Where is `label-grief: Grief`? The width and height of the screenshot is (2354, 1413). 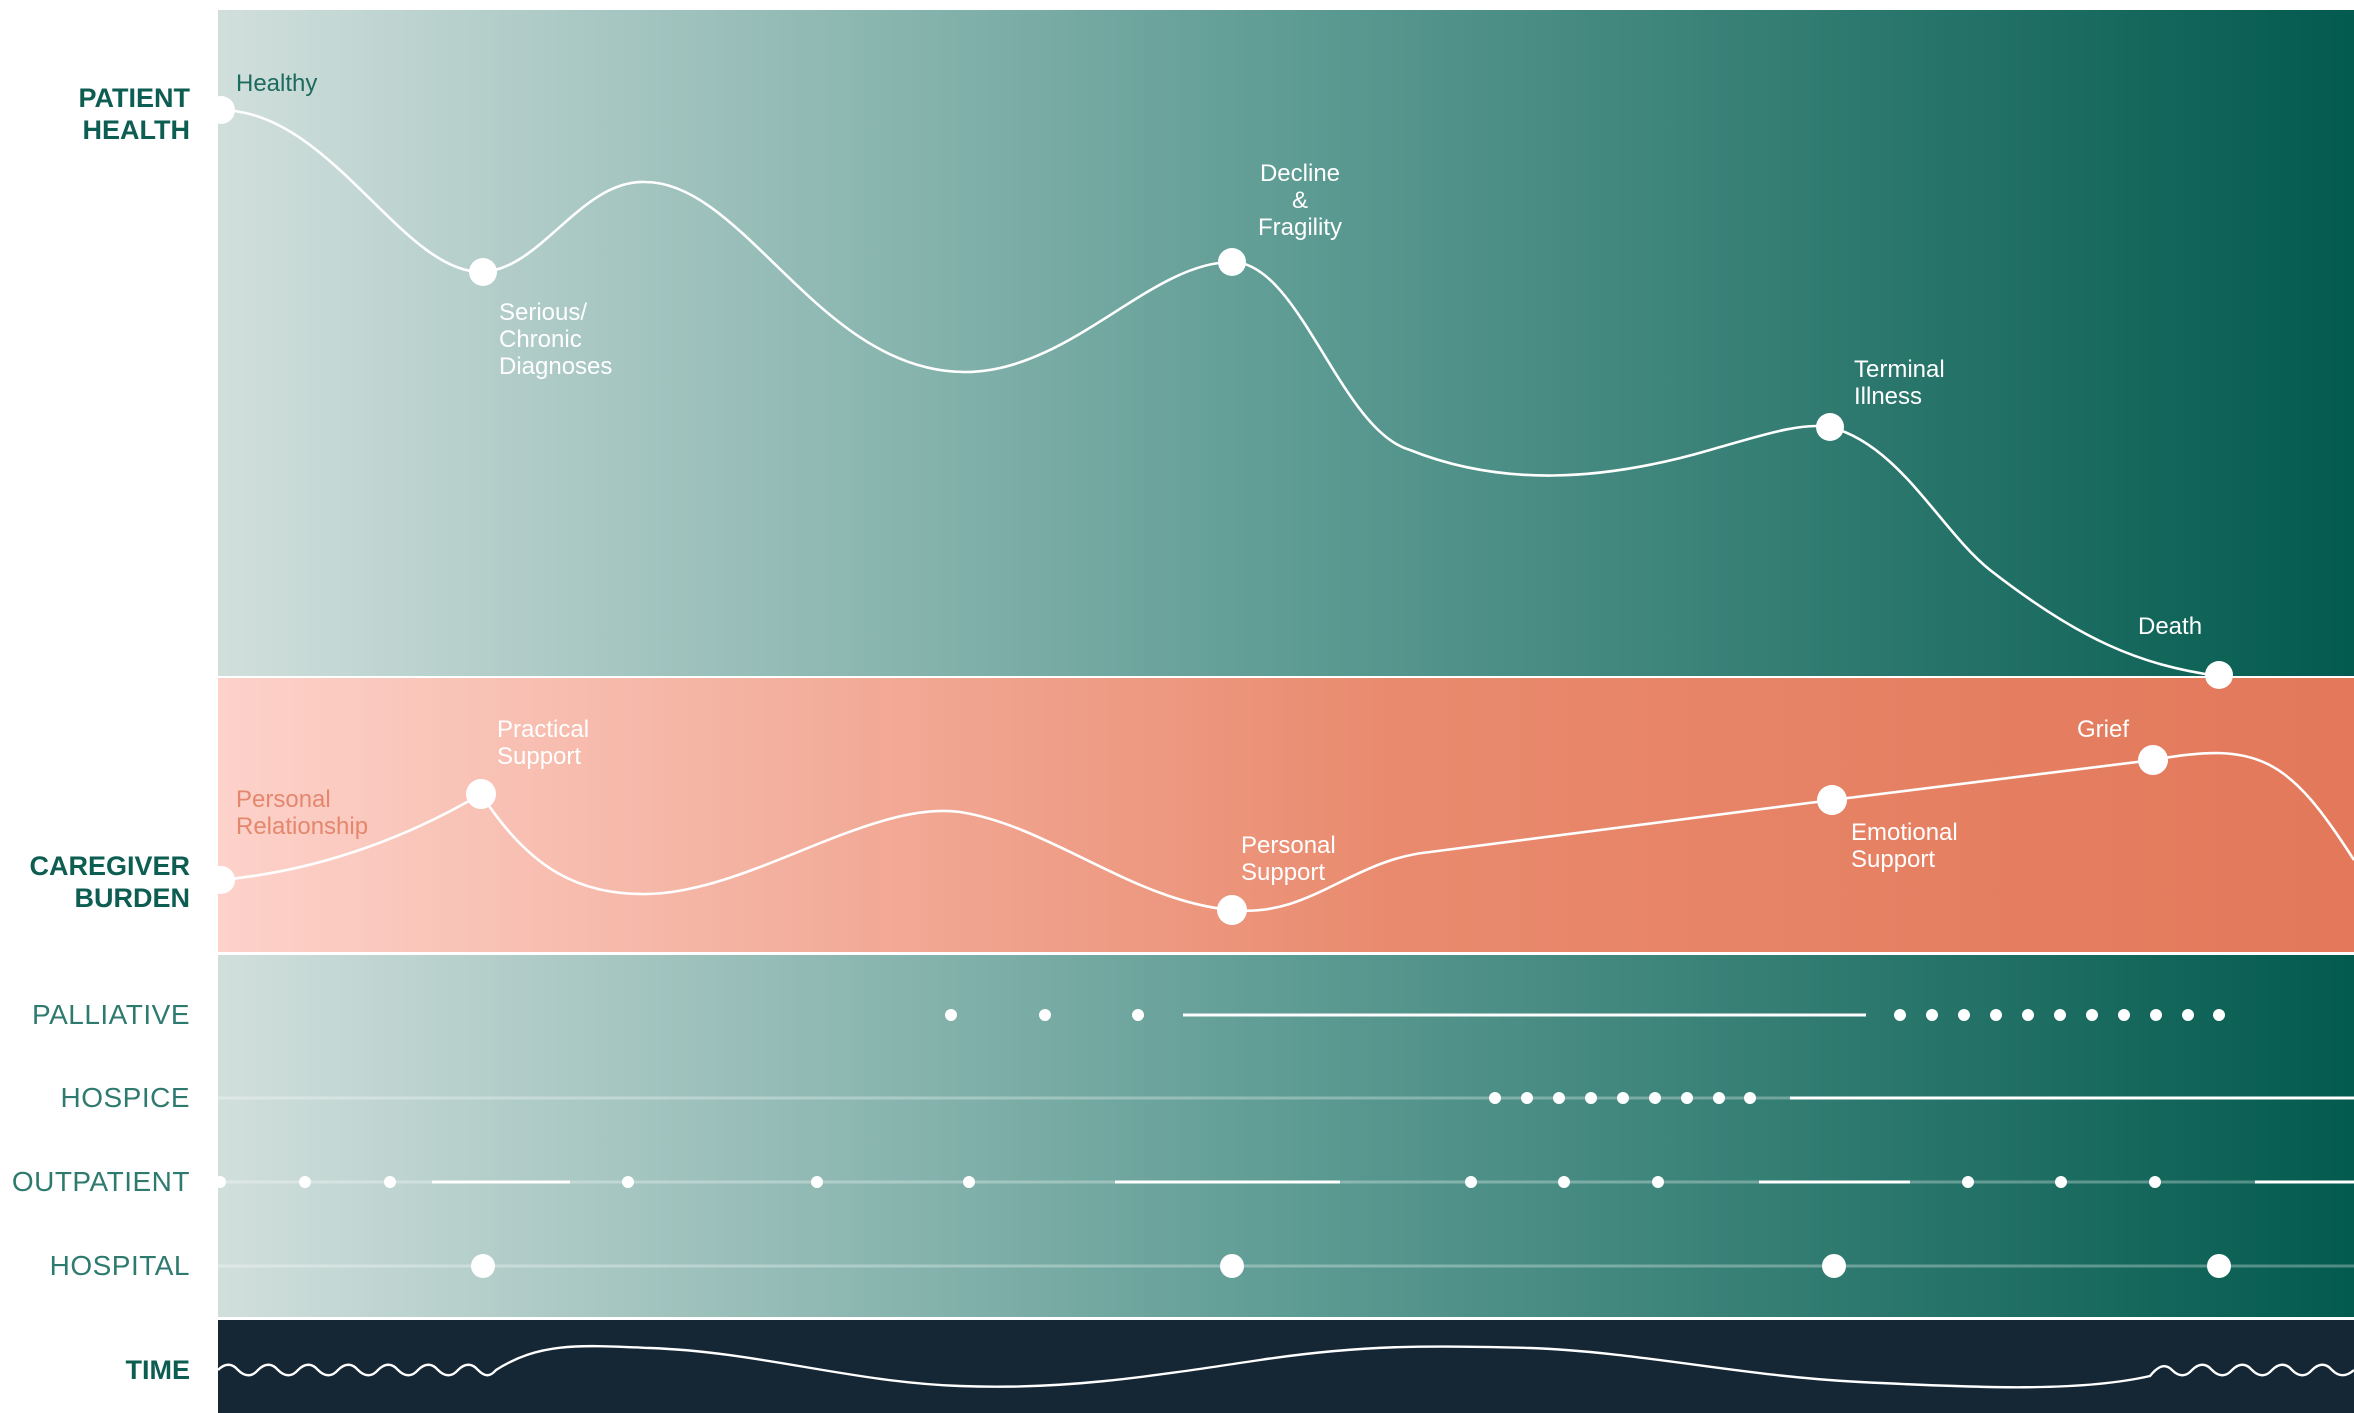
label-grief: Grief is located at coordinates (2103, 729).